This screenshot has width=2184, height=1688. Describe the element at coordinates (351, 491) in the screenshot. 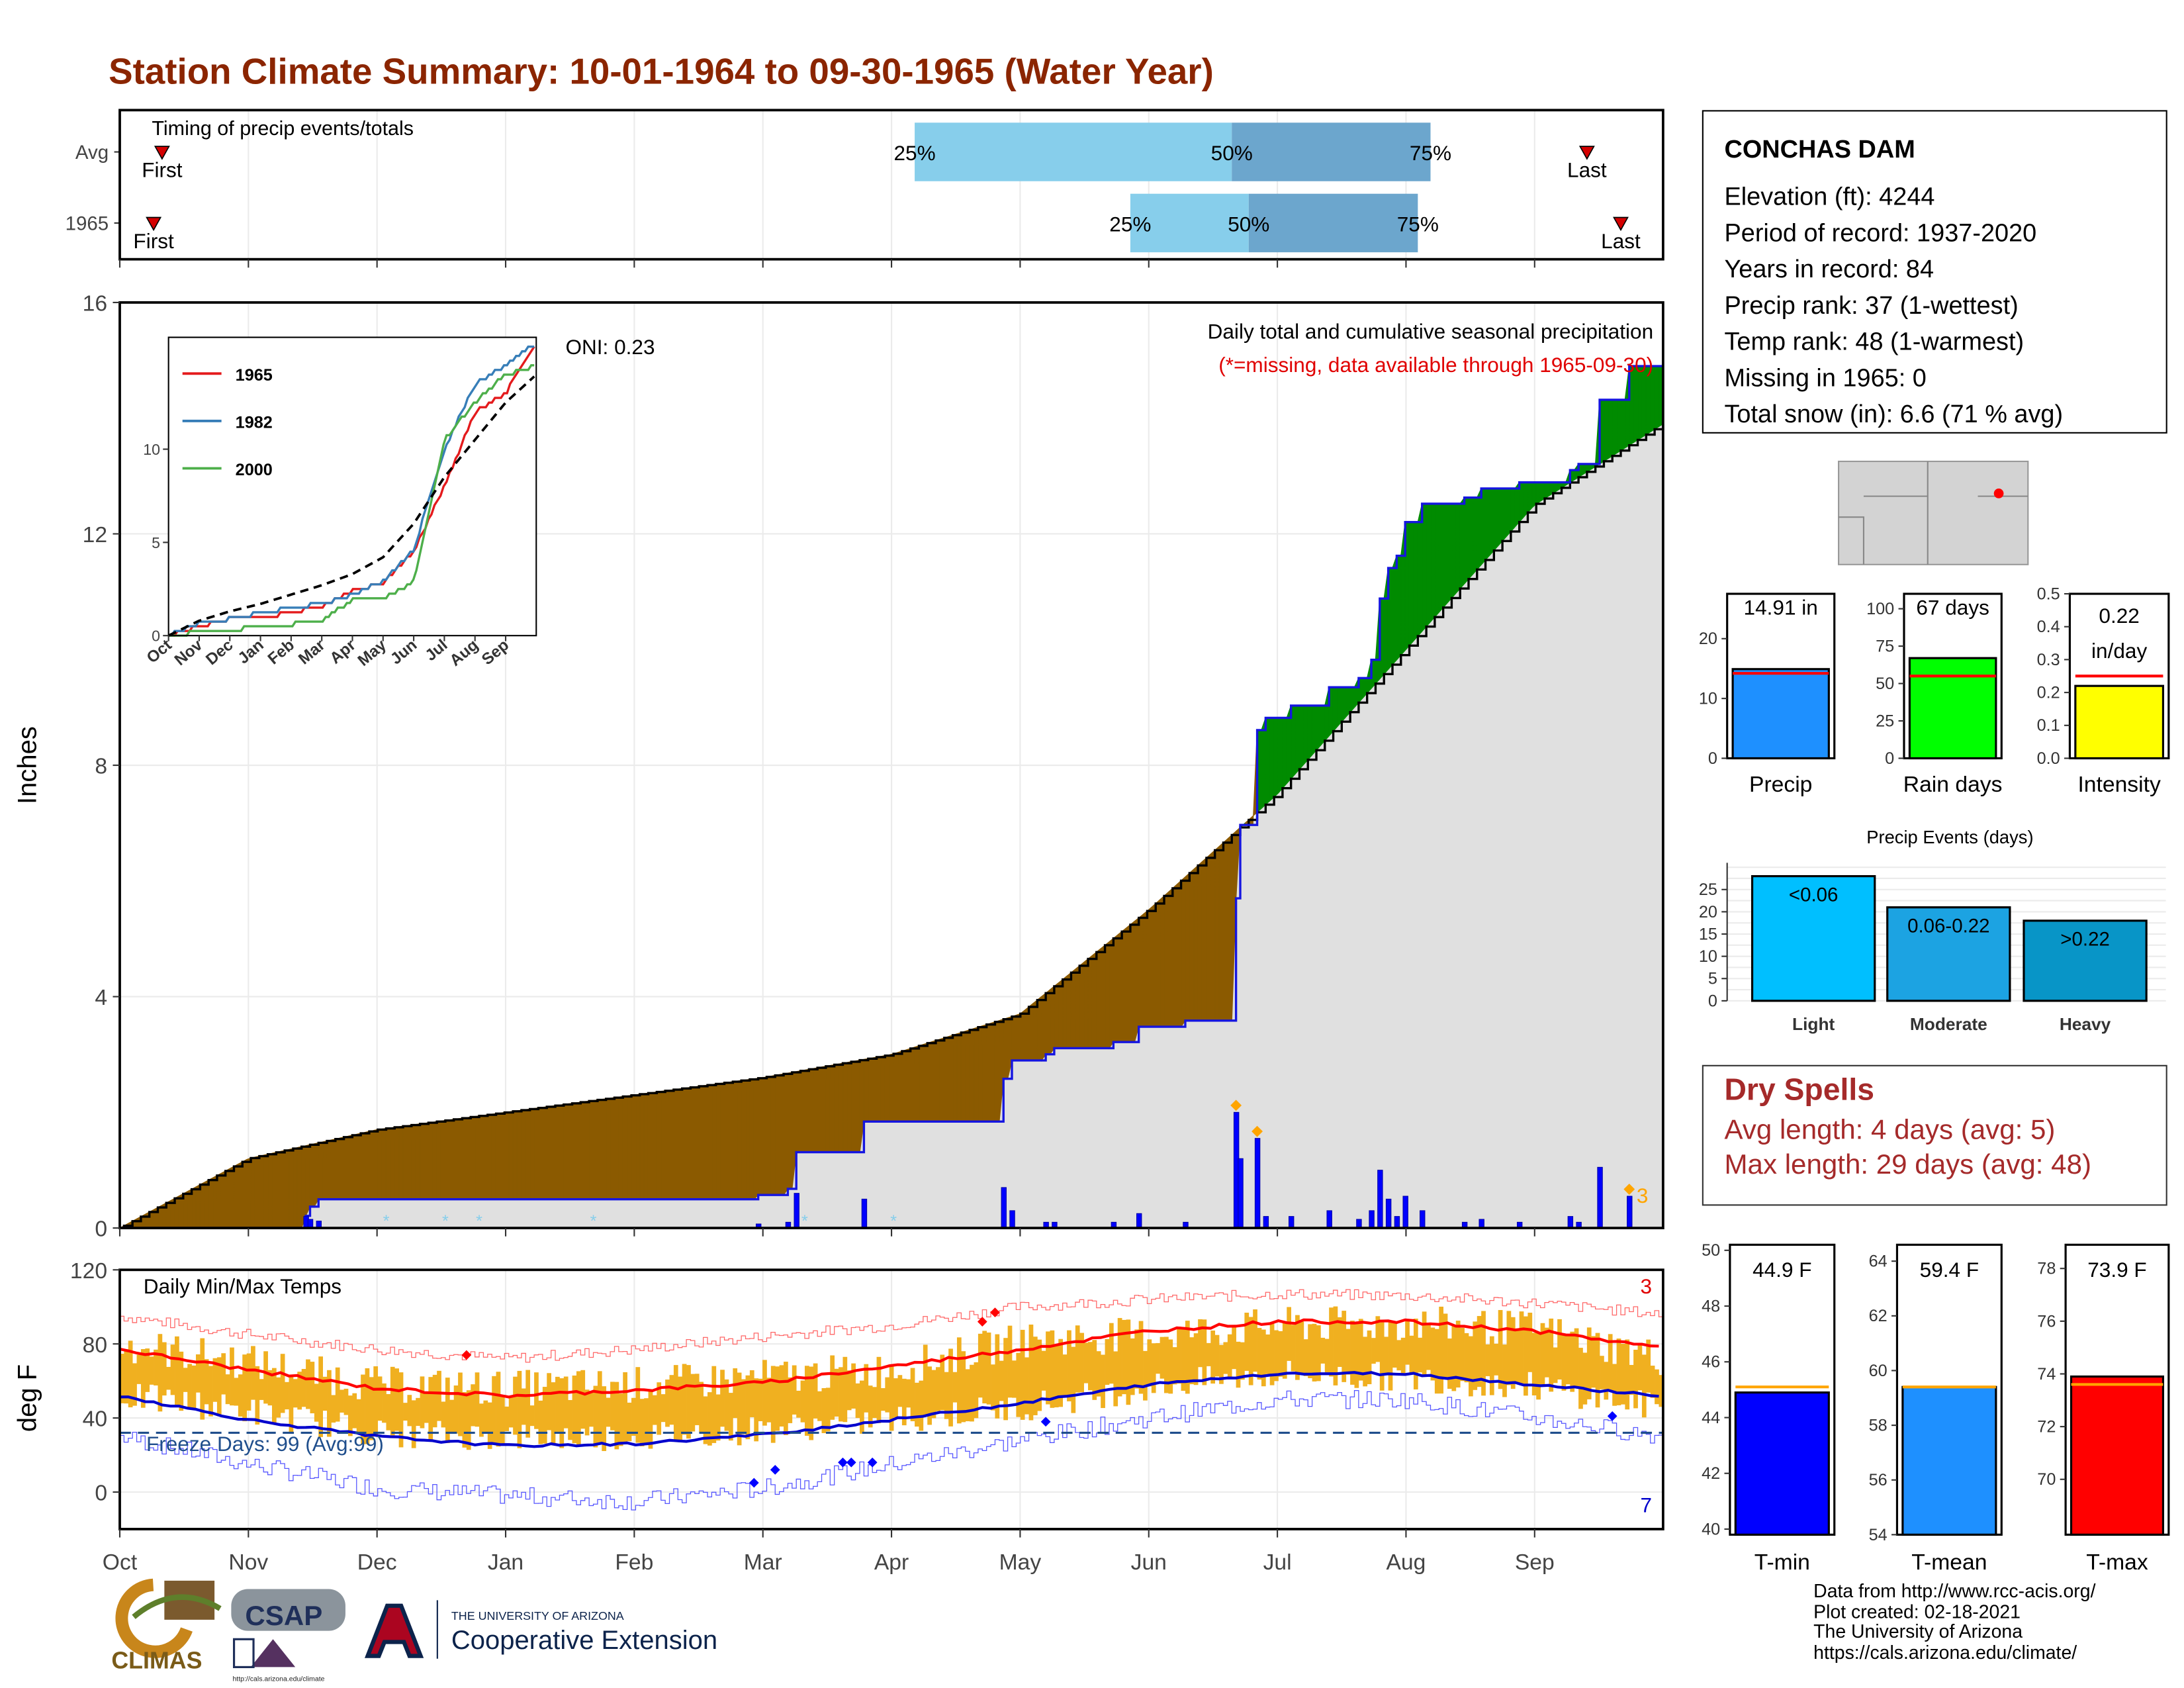

I see `inset-series-line` at that location.